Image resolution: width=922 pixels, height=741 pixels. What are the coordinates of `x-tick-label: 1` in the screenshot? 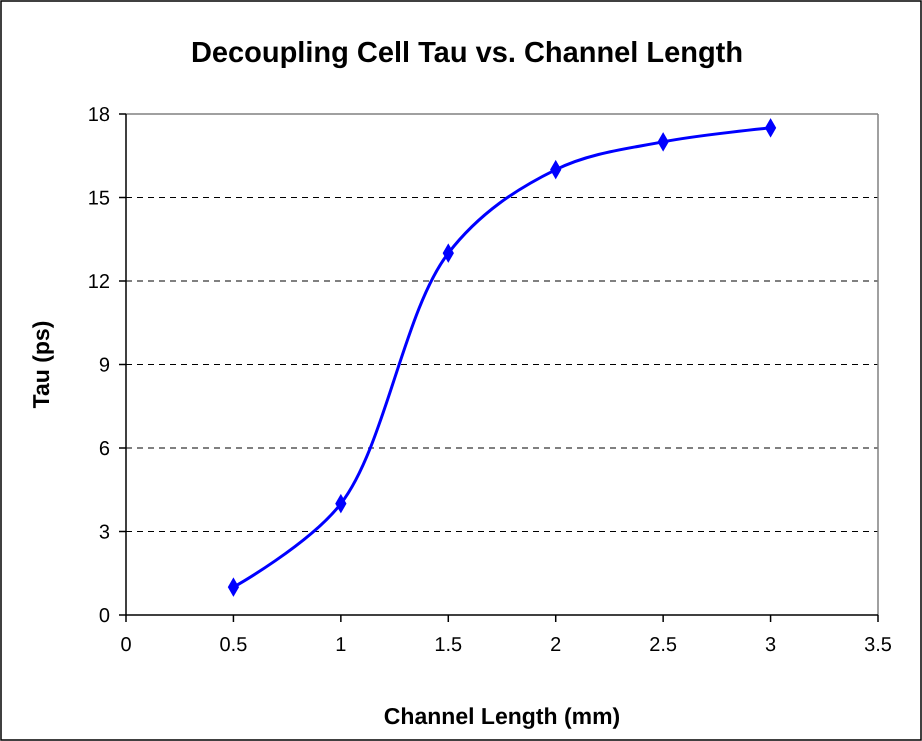 It's located at (340, 645).